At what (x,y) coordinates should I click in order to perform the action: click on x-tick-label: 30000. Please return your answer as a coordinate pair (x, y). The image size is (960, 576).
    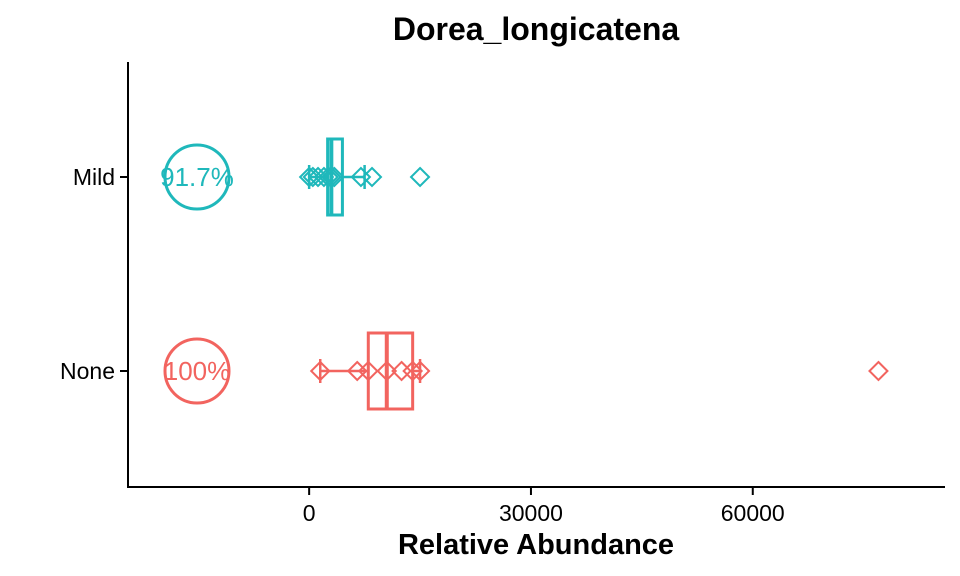
    Looking at the image, I should click on (531, 513).